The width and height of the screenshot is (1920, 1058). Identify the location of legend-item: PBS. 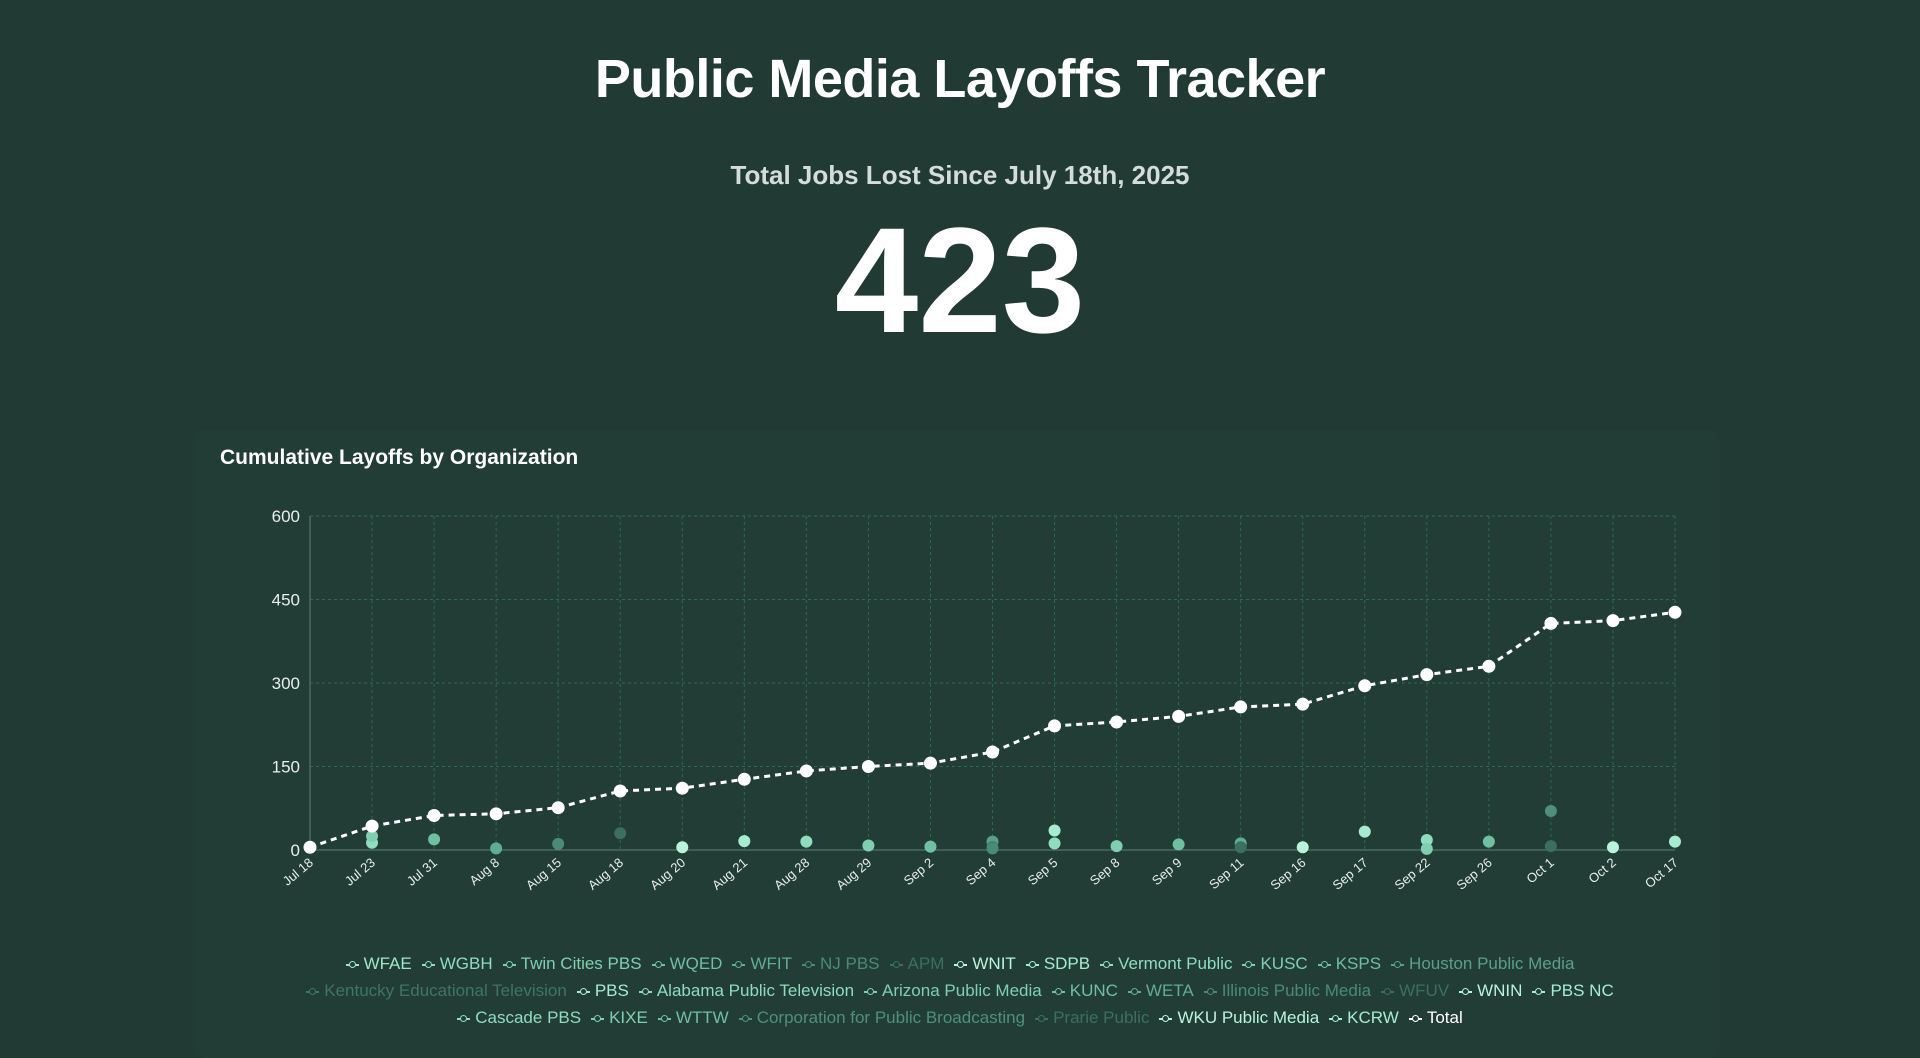
(602, 990).